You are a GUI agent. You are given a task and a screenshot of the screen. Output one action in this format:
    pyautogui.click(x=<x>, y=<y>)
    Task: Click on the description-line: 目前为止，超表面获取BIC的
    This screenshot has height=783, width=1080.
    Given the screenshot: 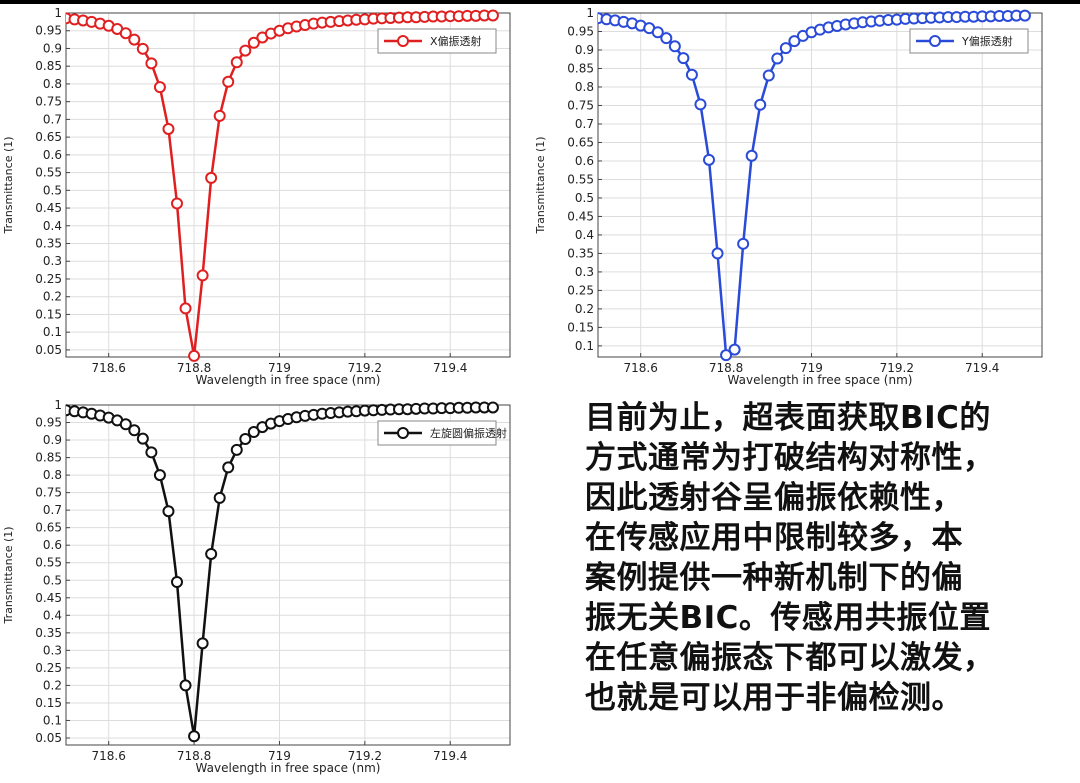 What is the action you would take?
    pyautogui.click(x=788, y=418)
    